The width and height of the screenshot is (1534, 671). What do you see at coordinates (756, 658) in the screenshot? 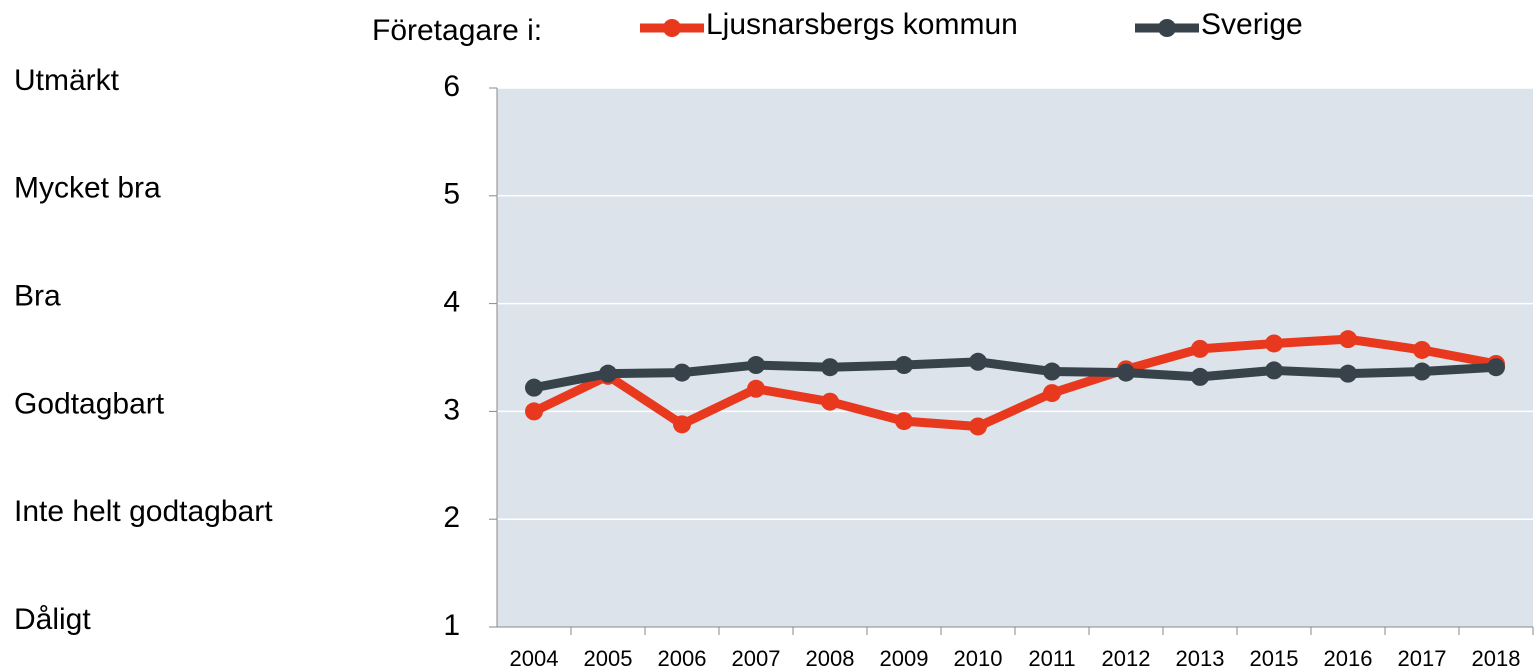
I see `x-tick-label: 2007` at bounding box center [756, 658].